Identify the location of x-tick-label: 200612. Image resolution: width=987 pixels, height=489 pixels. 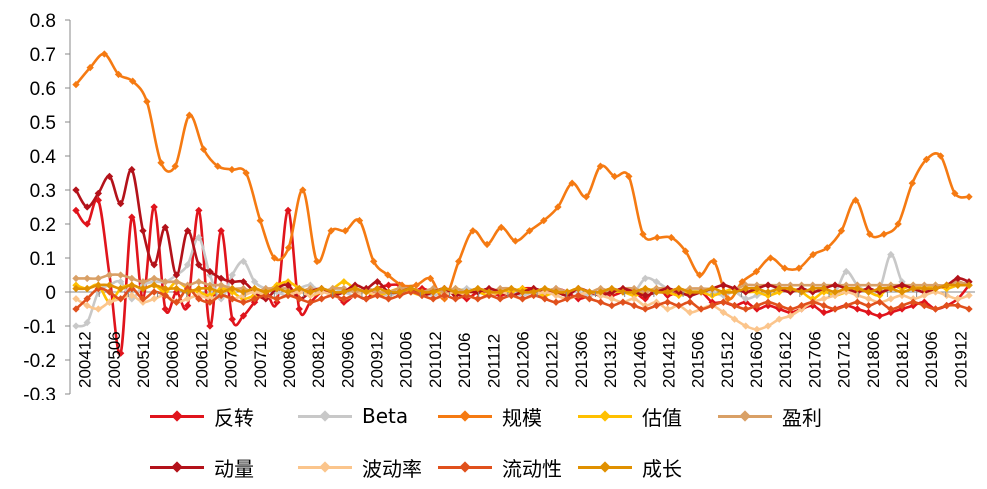
(201, 359).